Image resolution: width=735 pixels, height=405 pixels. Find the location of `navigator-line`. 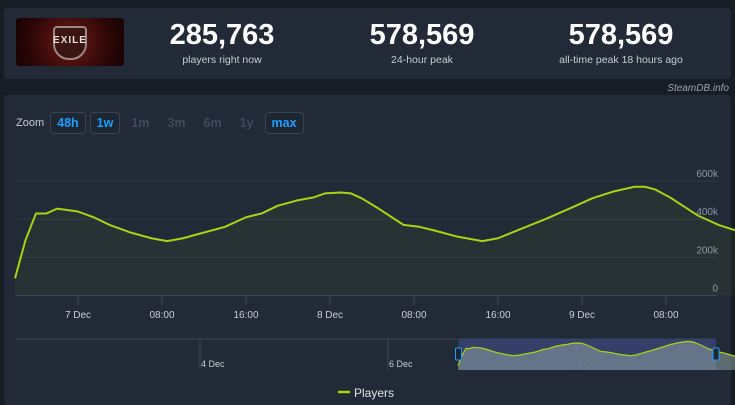

navigator-line is located at coordinates (596, 353).